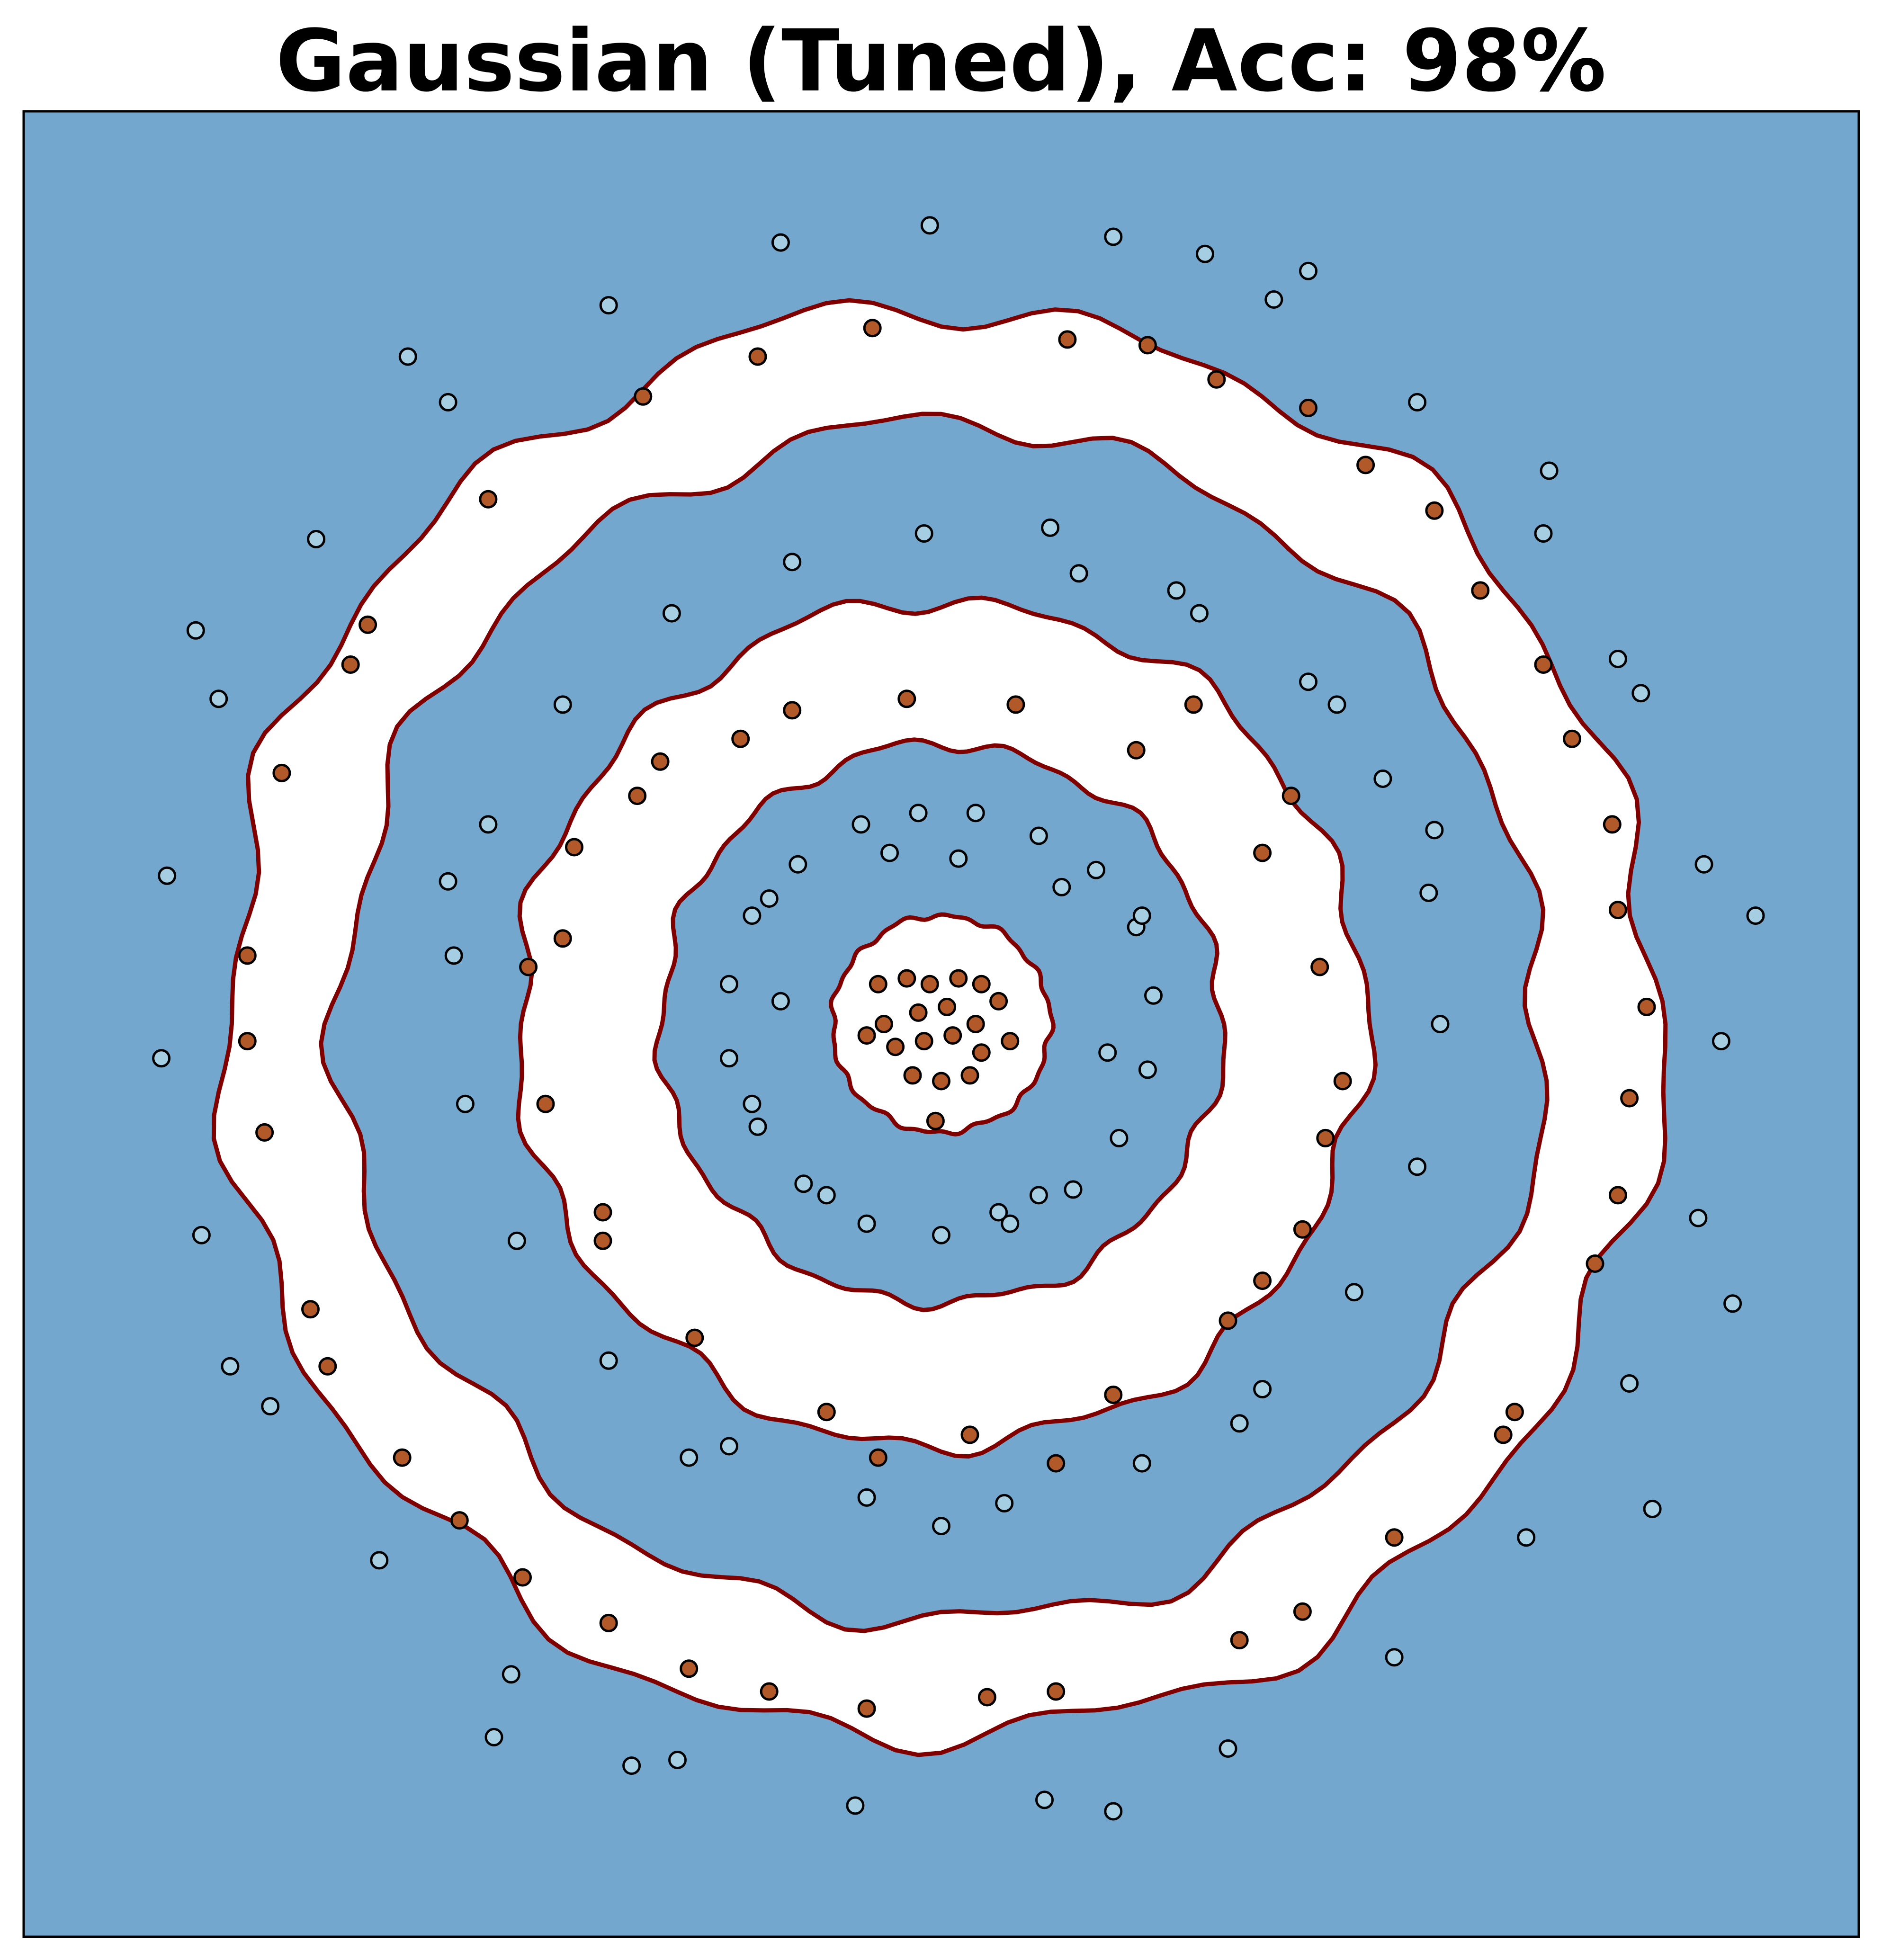 This screenshot has width=1882, height=1960. What do you see at coordinates (942, 1024) in the screenshot?
I see `decision-boundary-line` at bounding box center [942, 1024].